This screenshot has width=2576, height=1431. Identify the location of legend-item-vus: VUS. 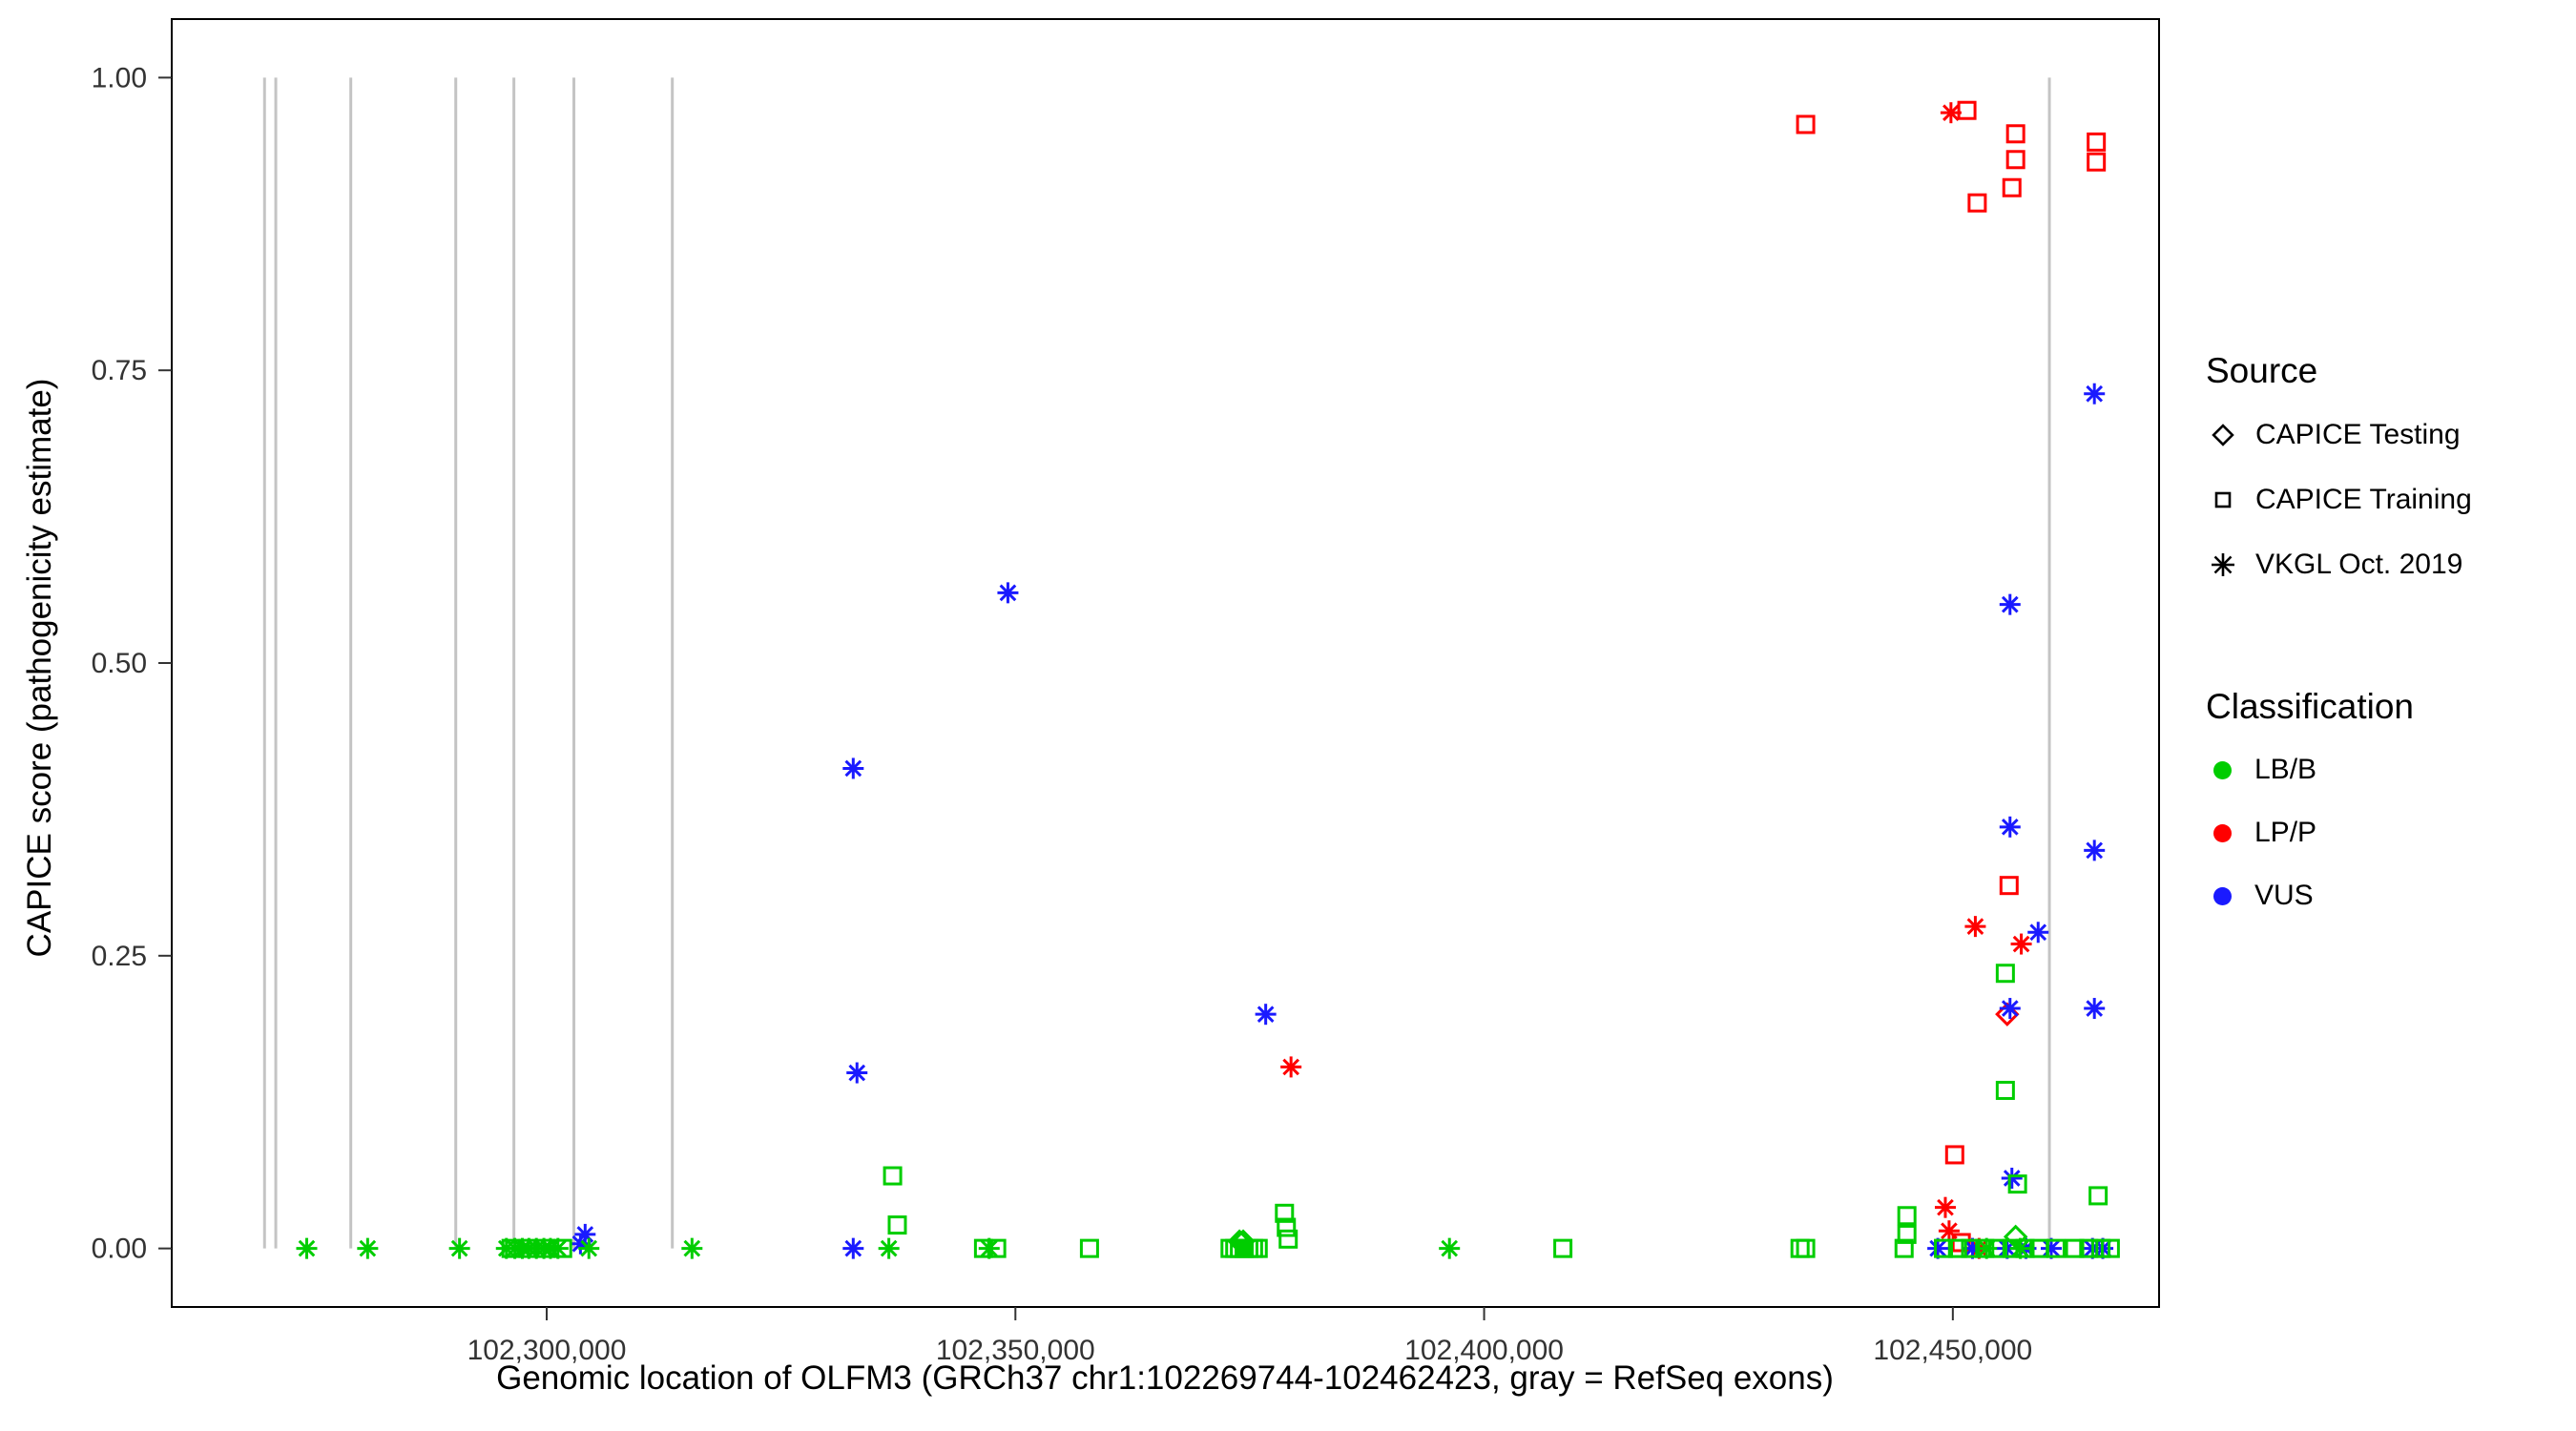
(2339, 896).